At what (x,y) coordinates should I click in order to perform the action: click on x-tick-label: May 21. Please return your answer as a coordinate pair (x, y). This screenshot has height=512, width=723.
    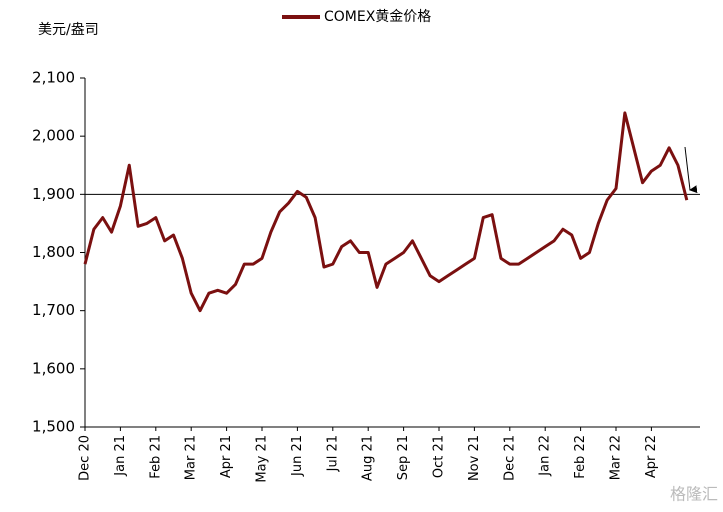
    Looking at the image, I should click on (262, 459).